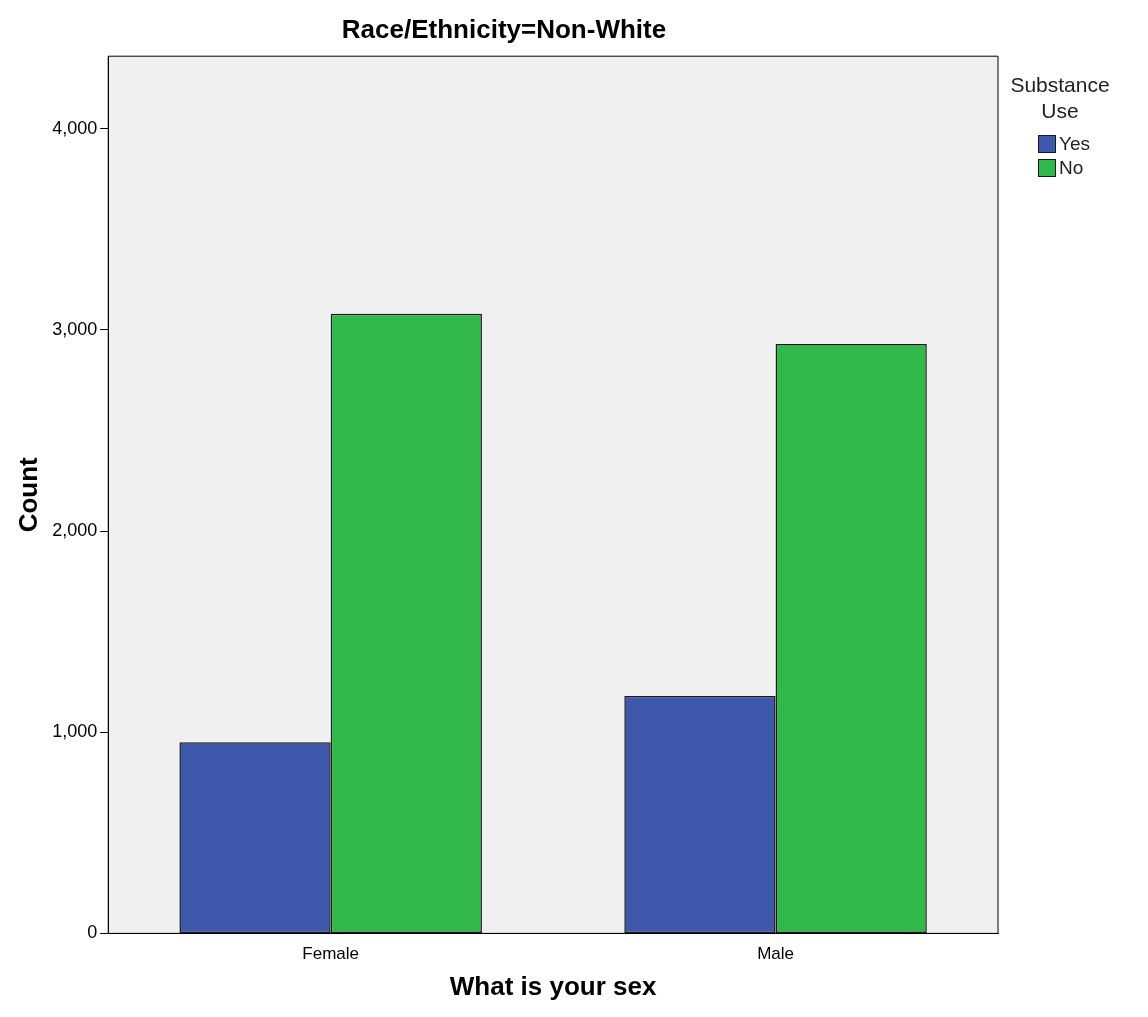  Describe the element at coordinates (1071, 168) in the screenshot. I see `legend-label: No` at that location.